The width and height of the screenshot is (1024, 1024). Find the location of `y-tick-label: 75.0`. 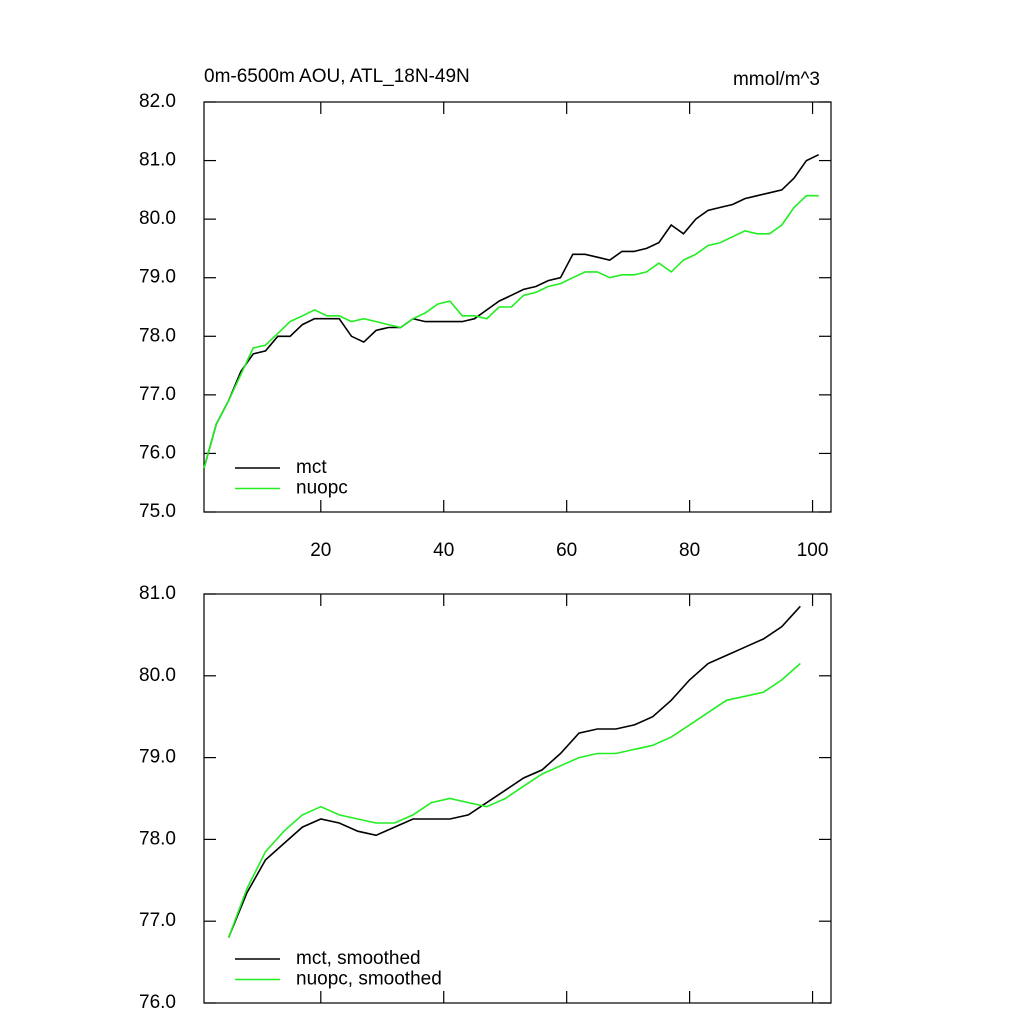

y-tick-label: 75.0 is located at coordinates (157, 511).